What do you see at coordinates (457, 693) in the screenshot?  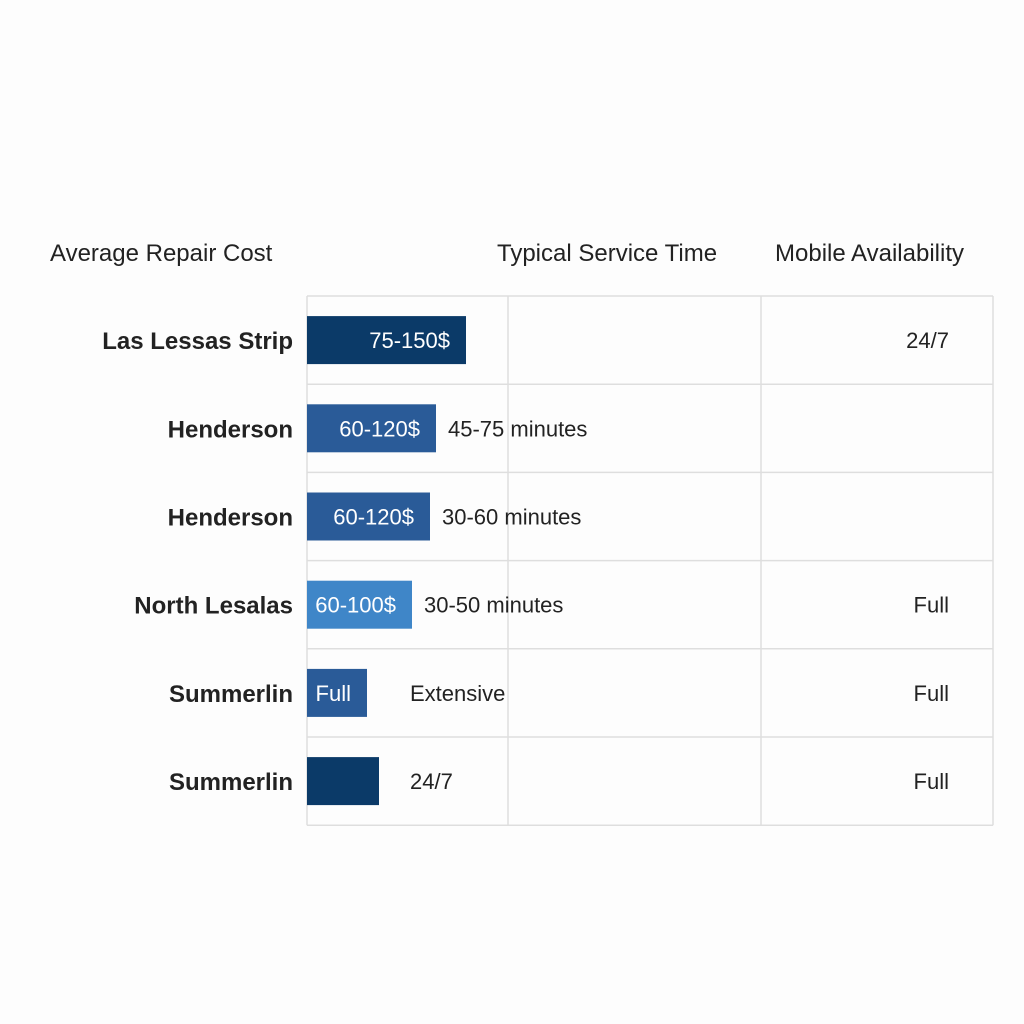 I see `service-time-text: Extensive` at bounding box center [457, 693].